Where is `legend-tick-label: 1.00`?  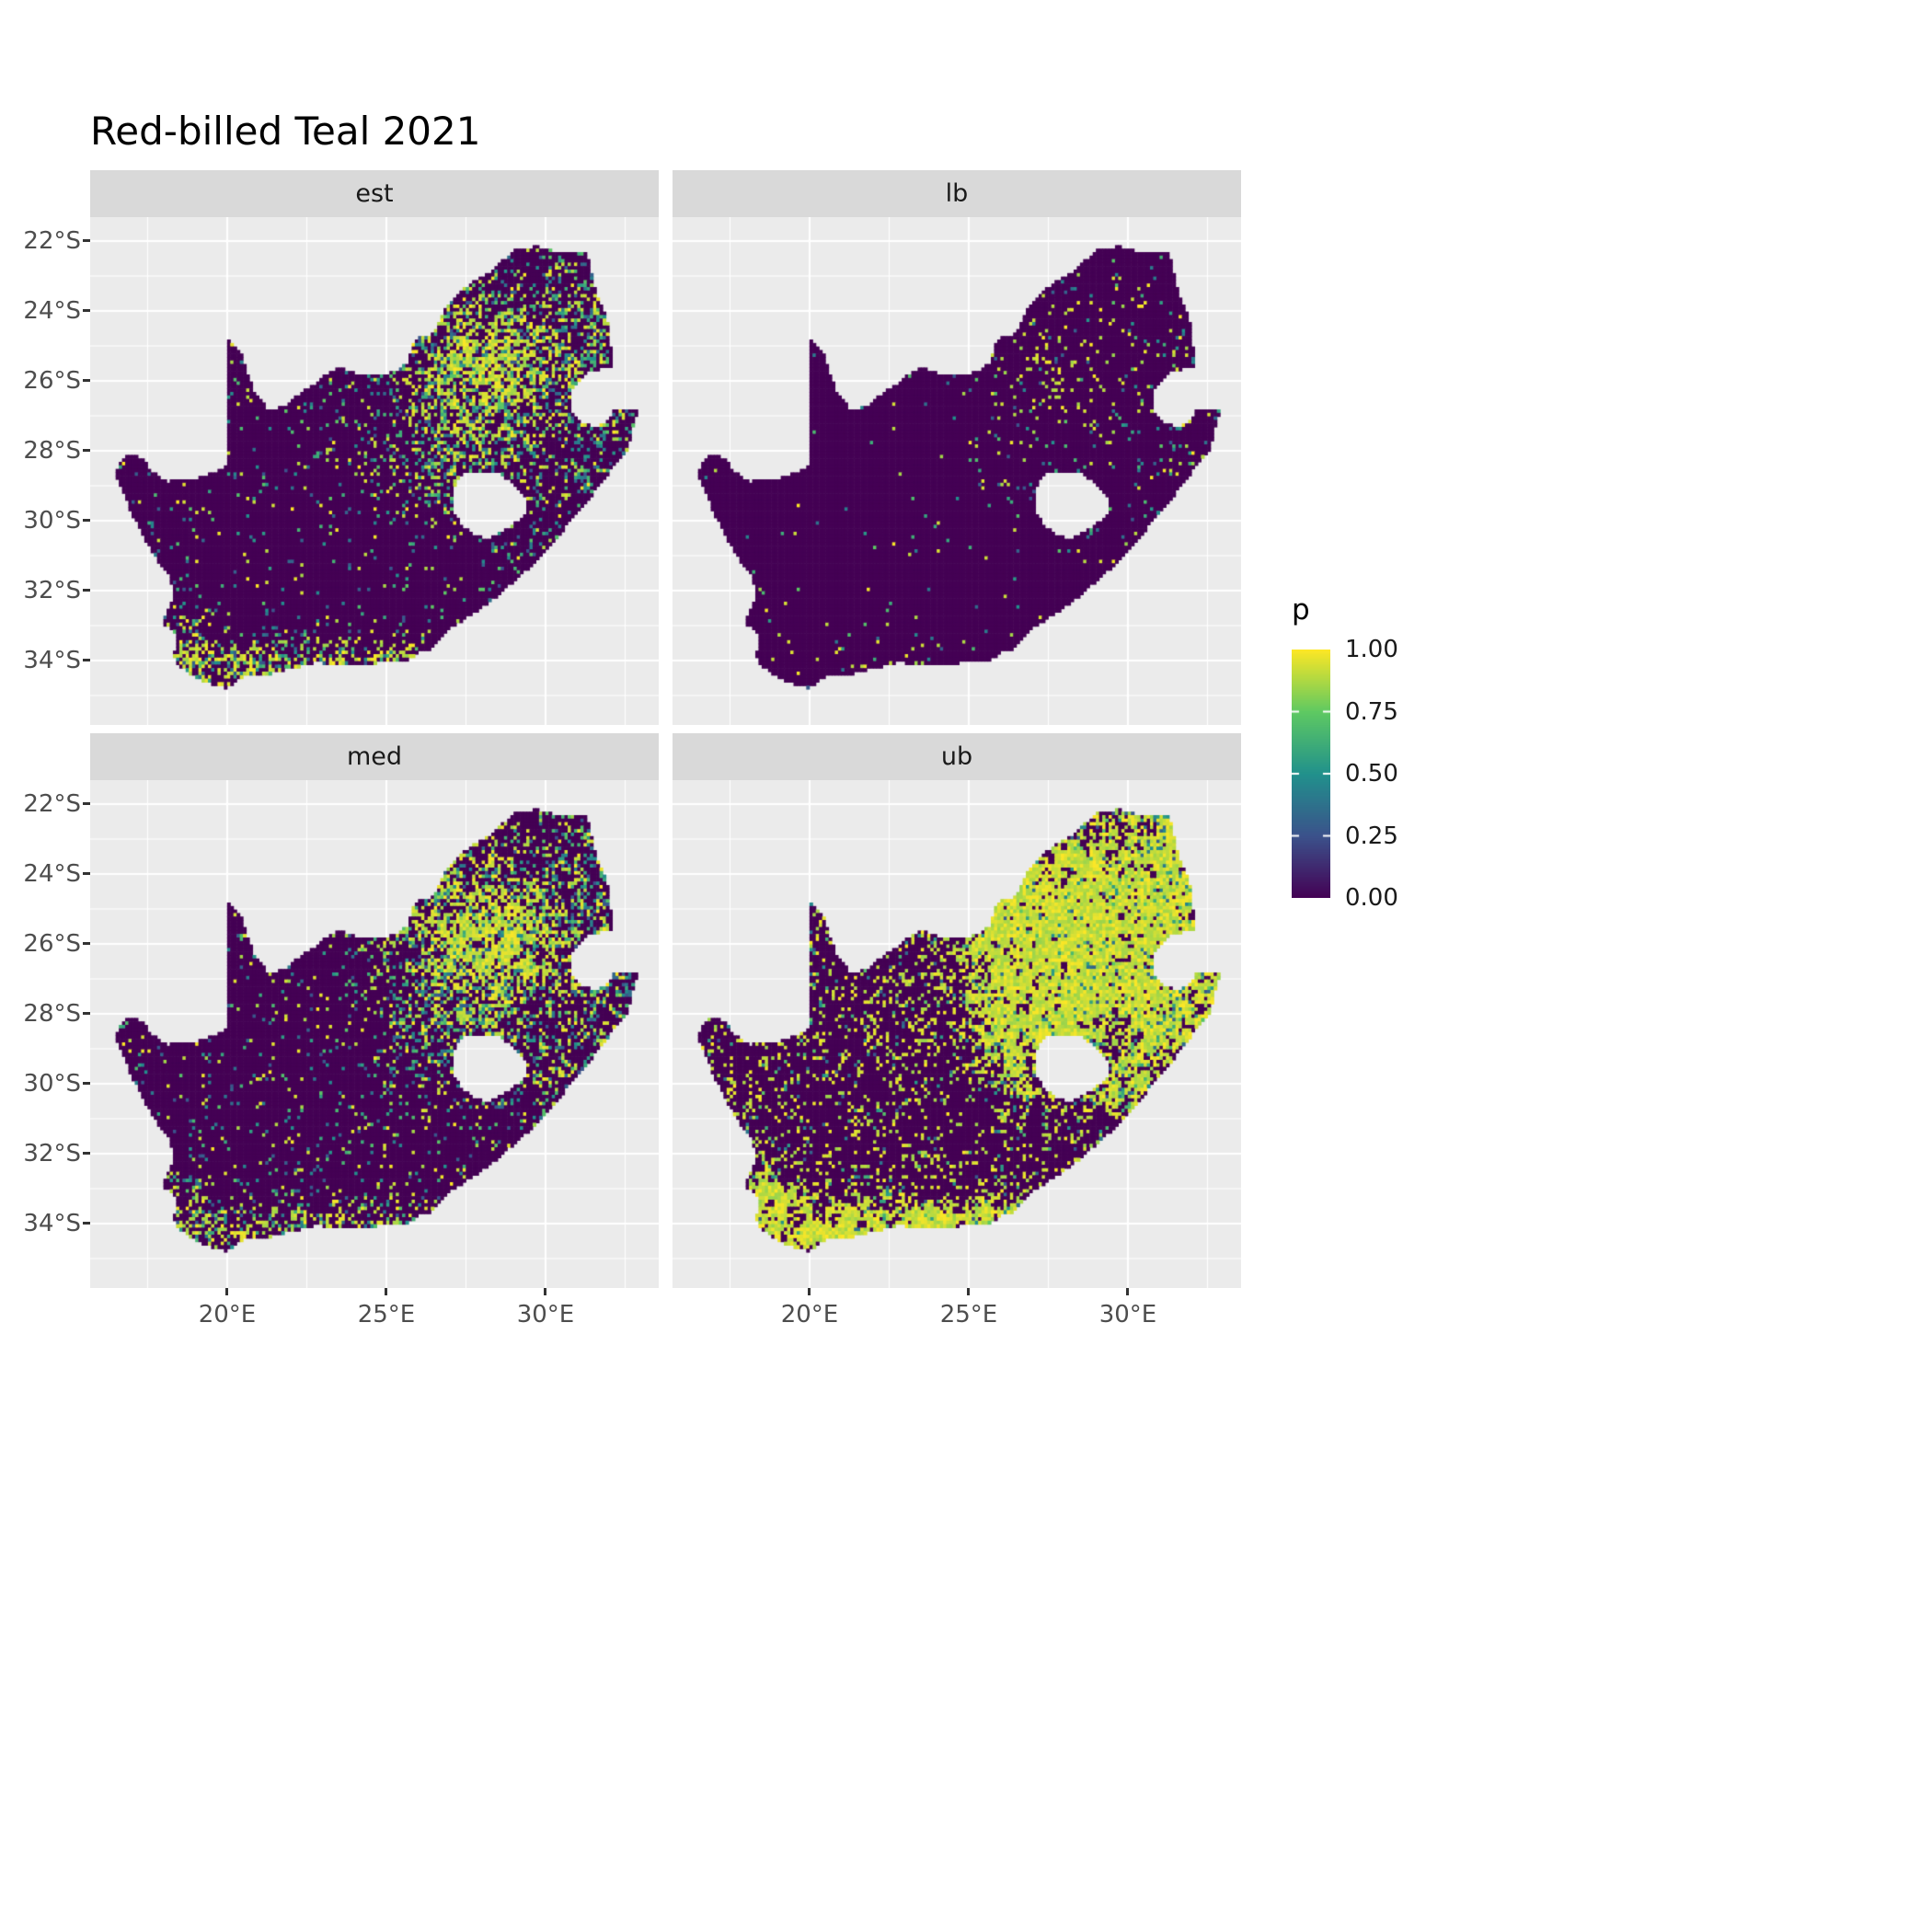 legend-tick-label: 1.00 is located at coordinates (1371, 649).